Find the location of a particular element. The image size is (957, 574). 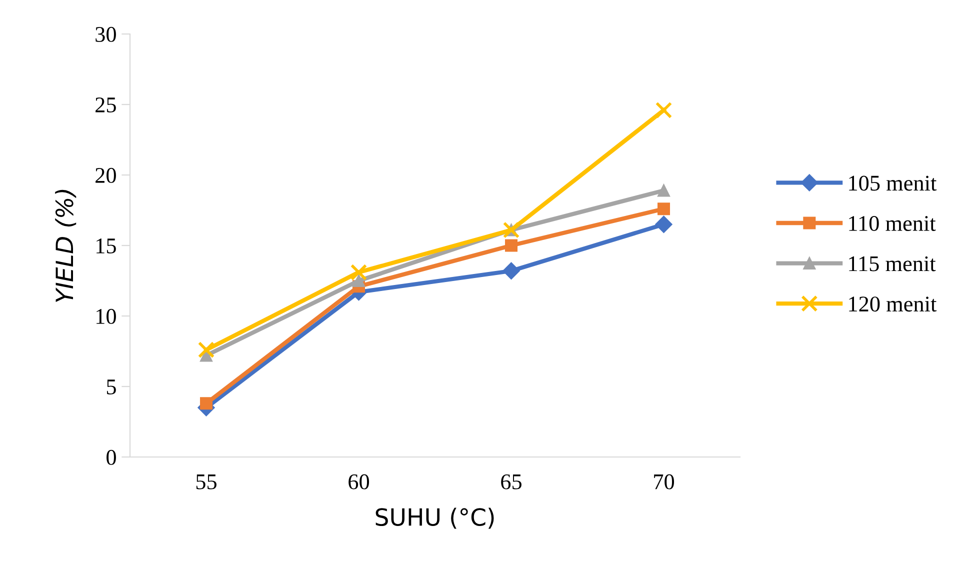

legend-label: 115 menit is located at coordinates (892, 264).